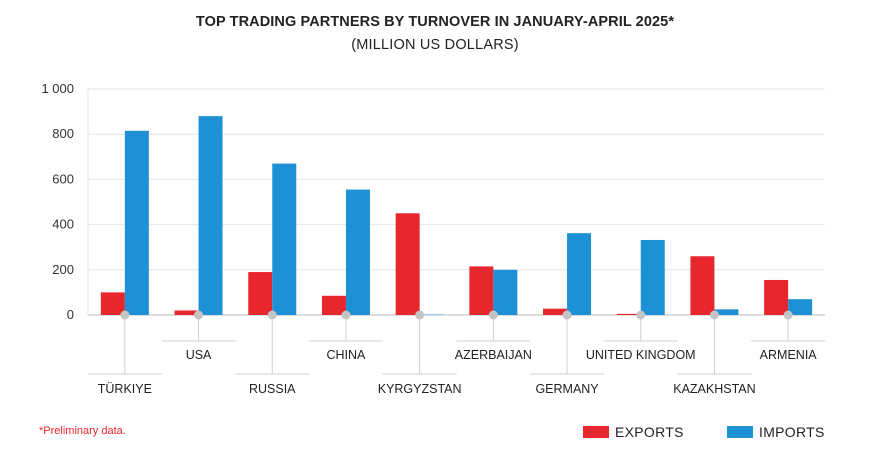  I want to click on y-tick-label: 600, so click(63, 178).